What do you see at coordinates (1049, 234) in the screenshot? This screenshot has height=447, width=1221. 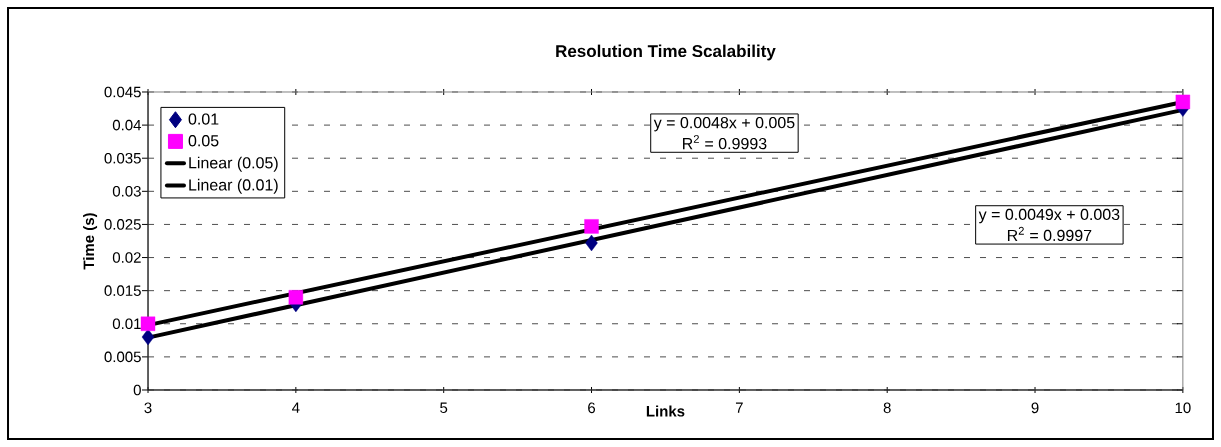 I see `annotation: R$^{2}$ = 0.9997` at bounding box center [1049, 234].